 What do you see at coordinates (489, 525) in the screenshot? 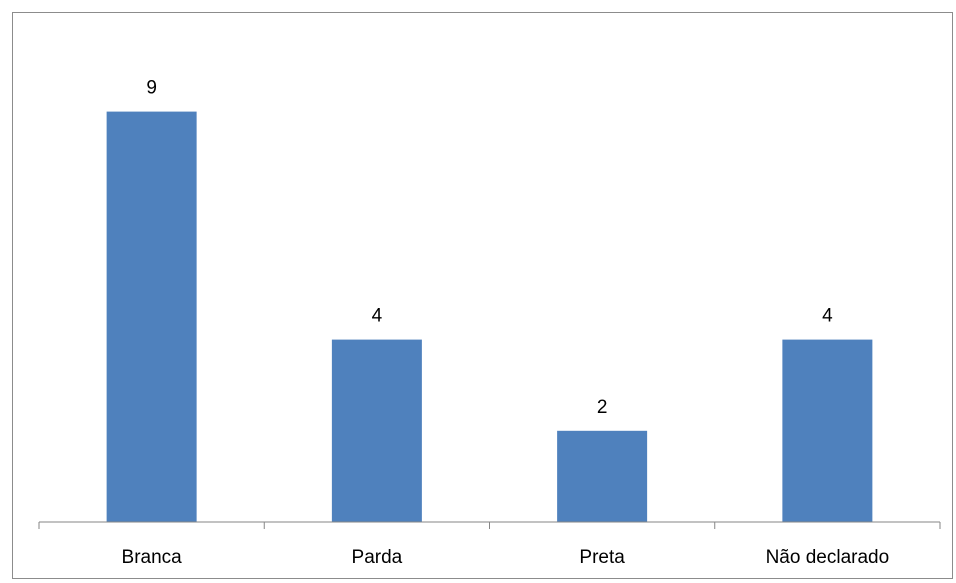
I see `x-axis-ticks-group` at bounding box center [489, 525].